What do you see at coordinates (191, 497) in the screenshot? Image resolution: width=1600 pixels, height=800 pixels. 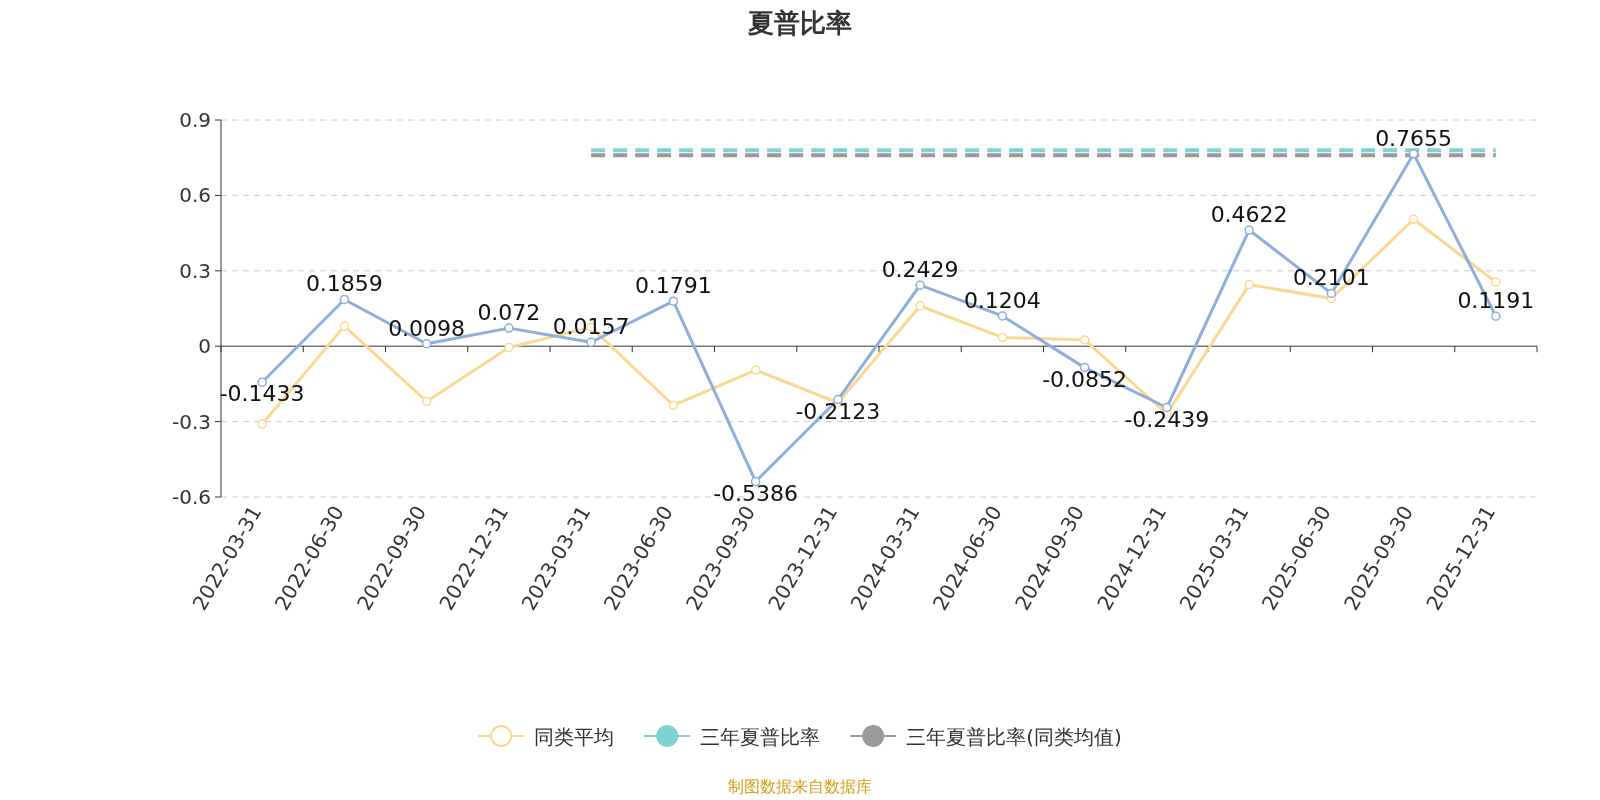 I see `y-tick-label: -0.6` at bounding box center [191, 497].